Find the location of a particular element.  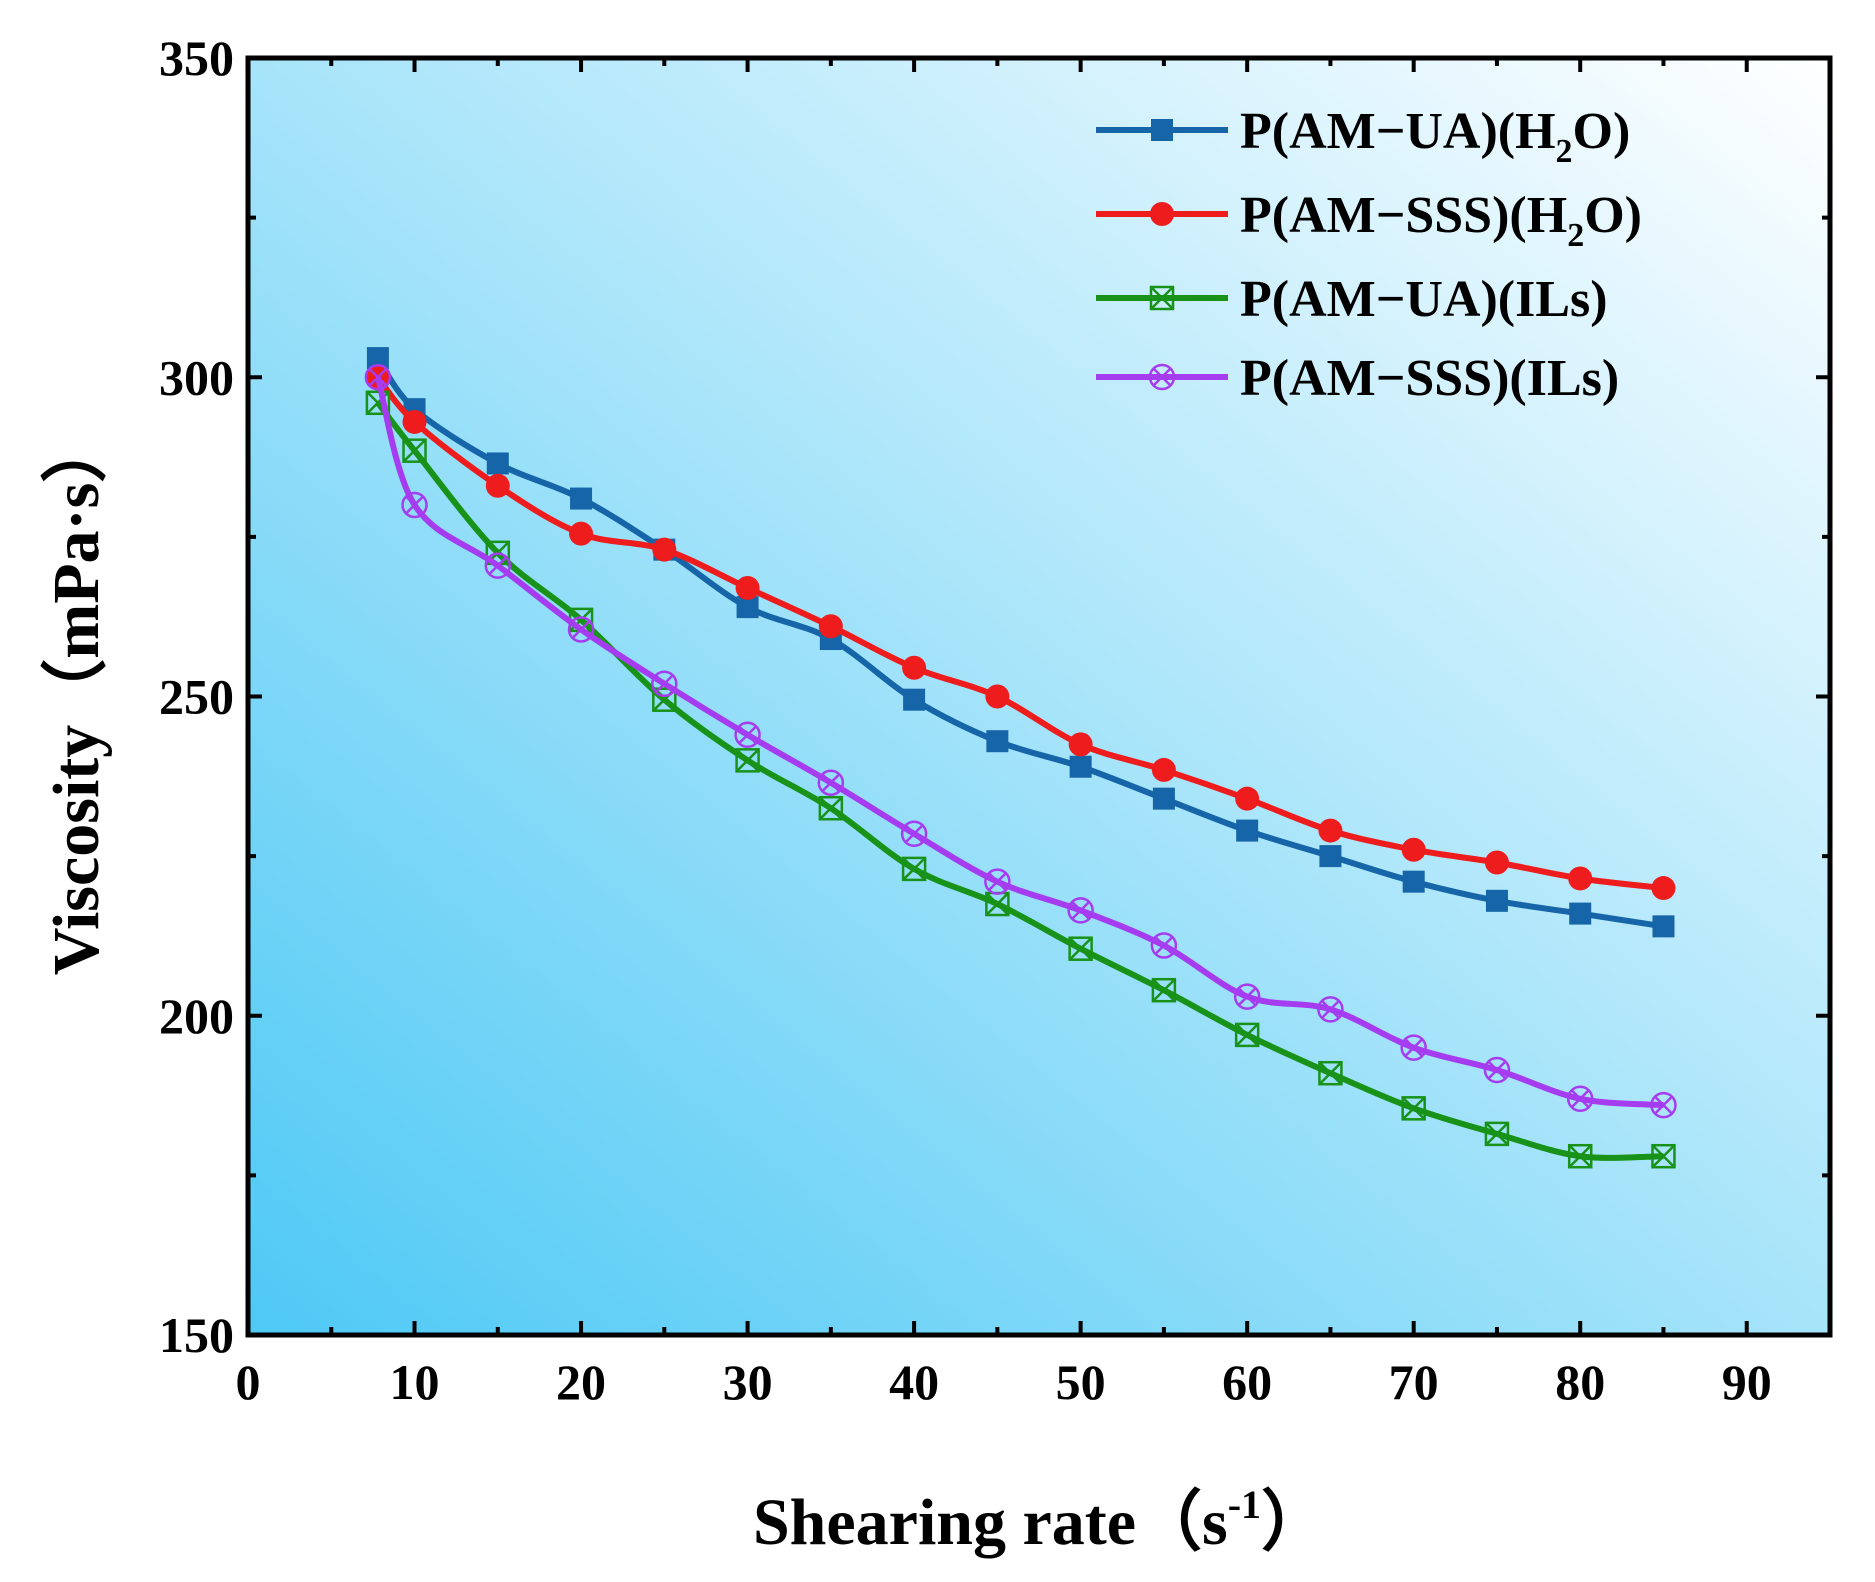

y-tick-label: 300 is located at coordinates (196, 377).